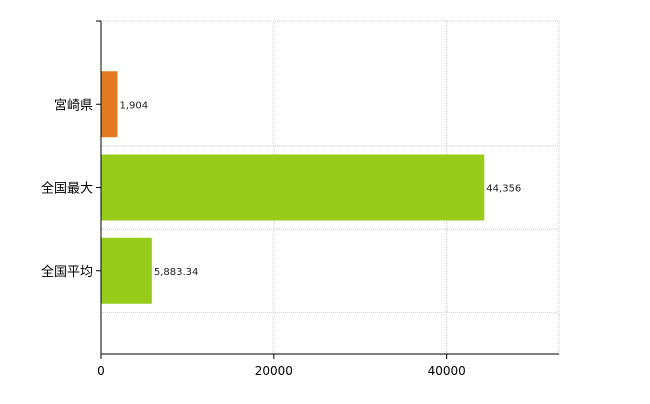 The height and width of the screenshot is (404, 650). What do you see at coordinates (503, 189) in the screenshot?
I see `data-label: 44,356` at bounding box center [503, 189].